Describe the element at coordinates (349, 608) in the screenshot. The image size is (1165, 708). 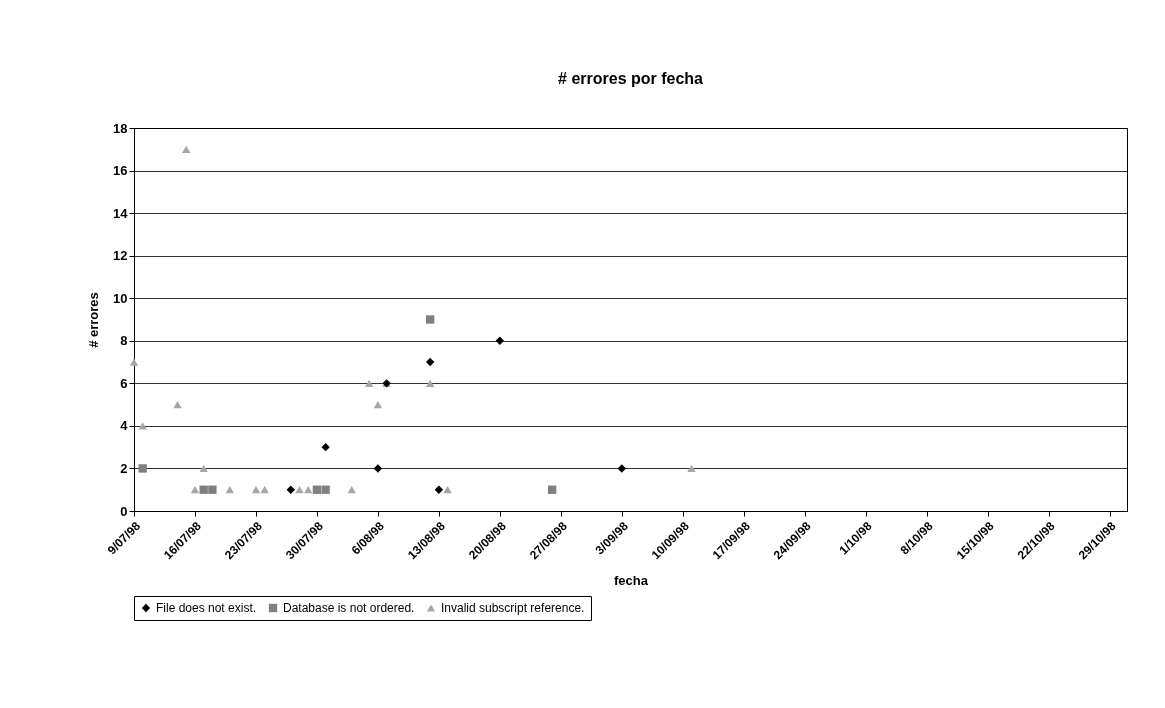
I see `legend-label: Database is not ordered.` at that location.